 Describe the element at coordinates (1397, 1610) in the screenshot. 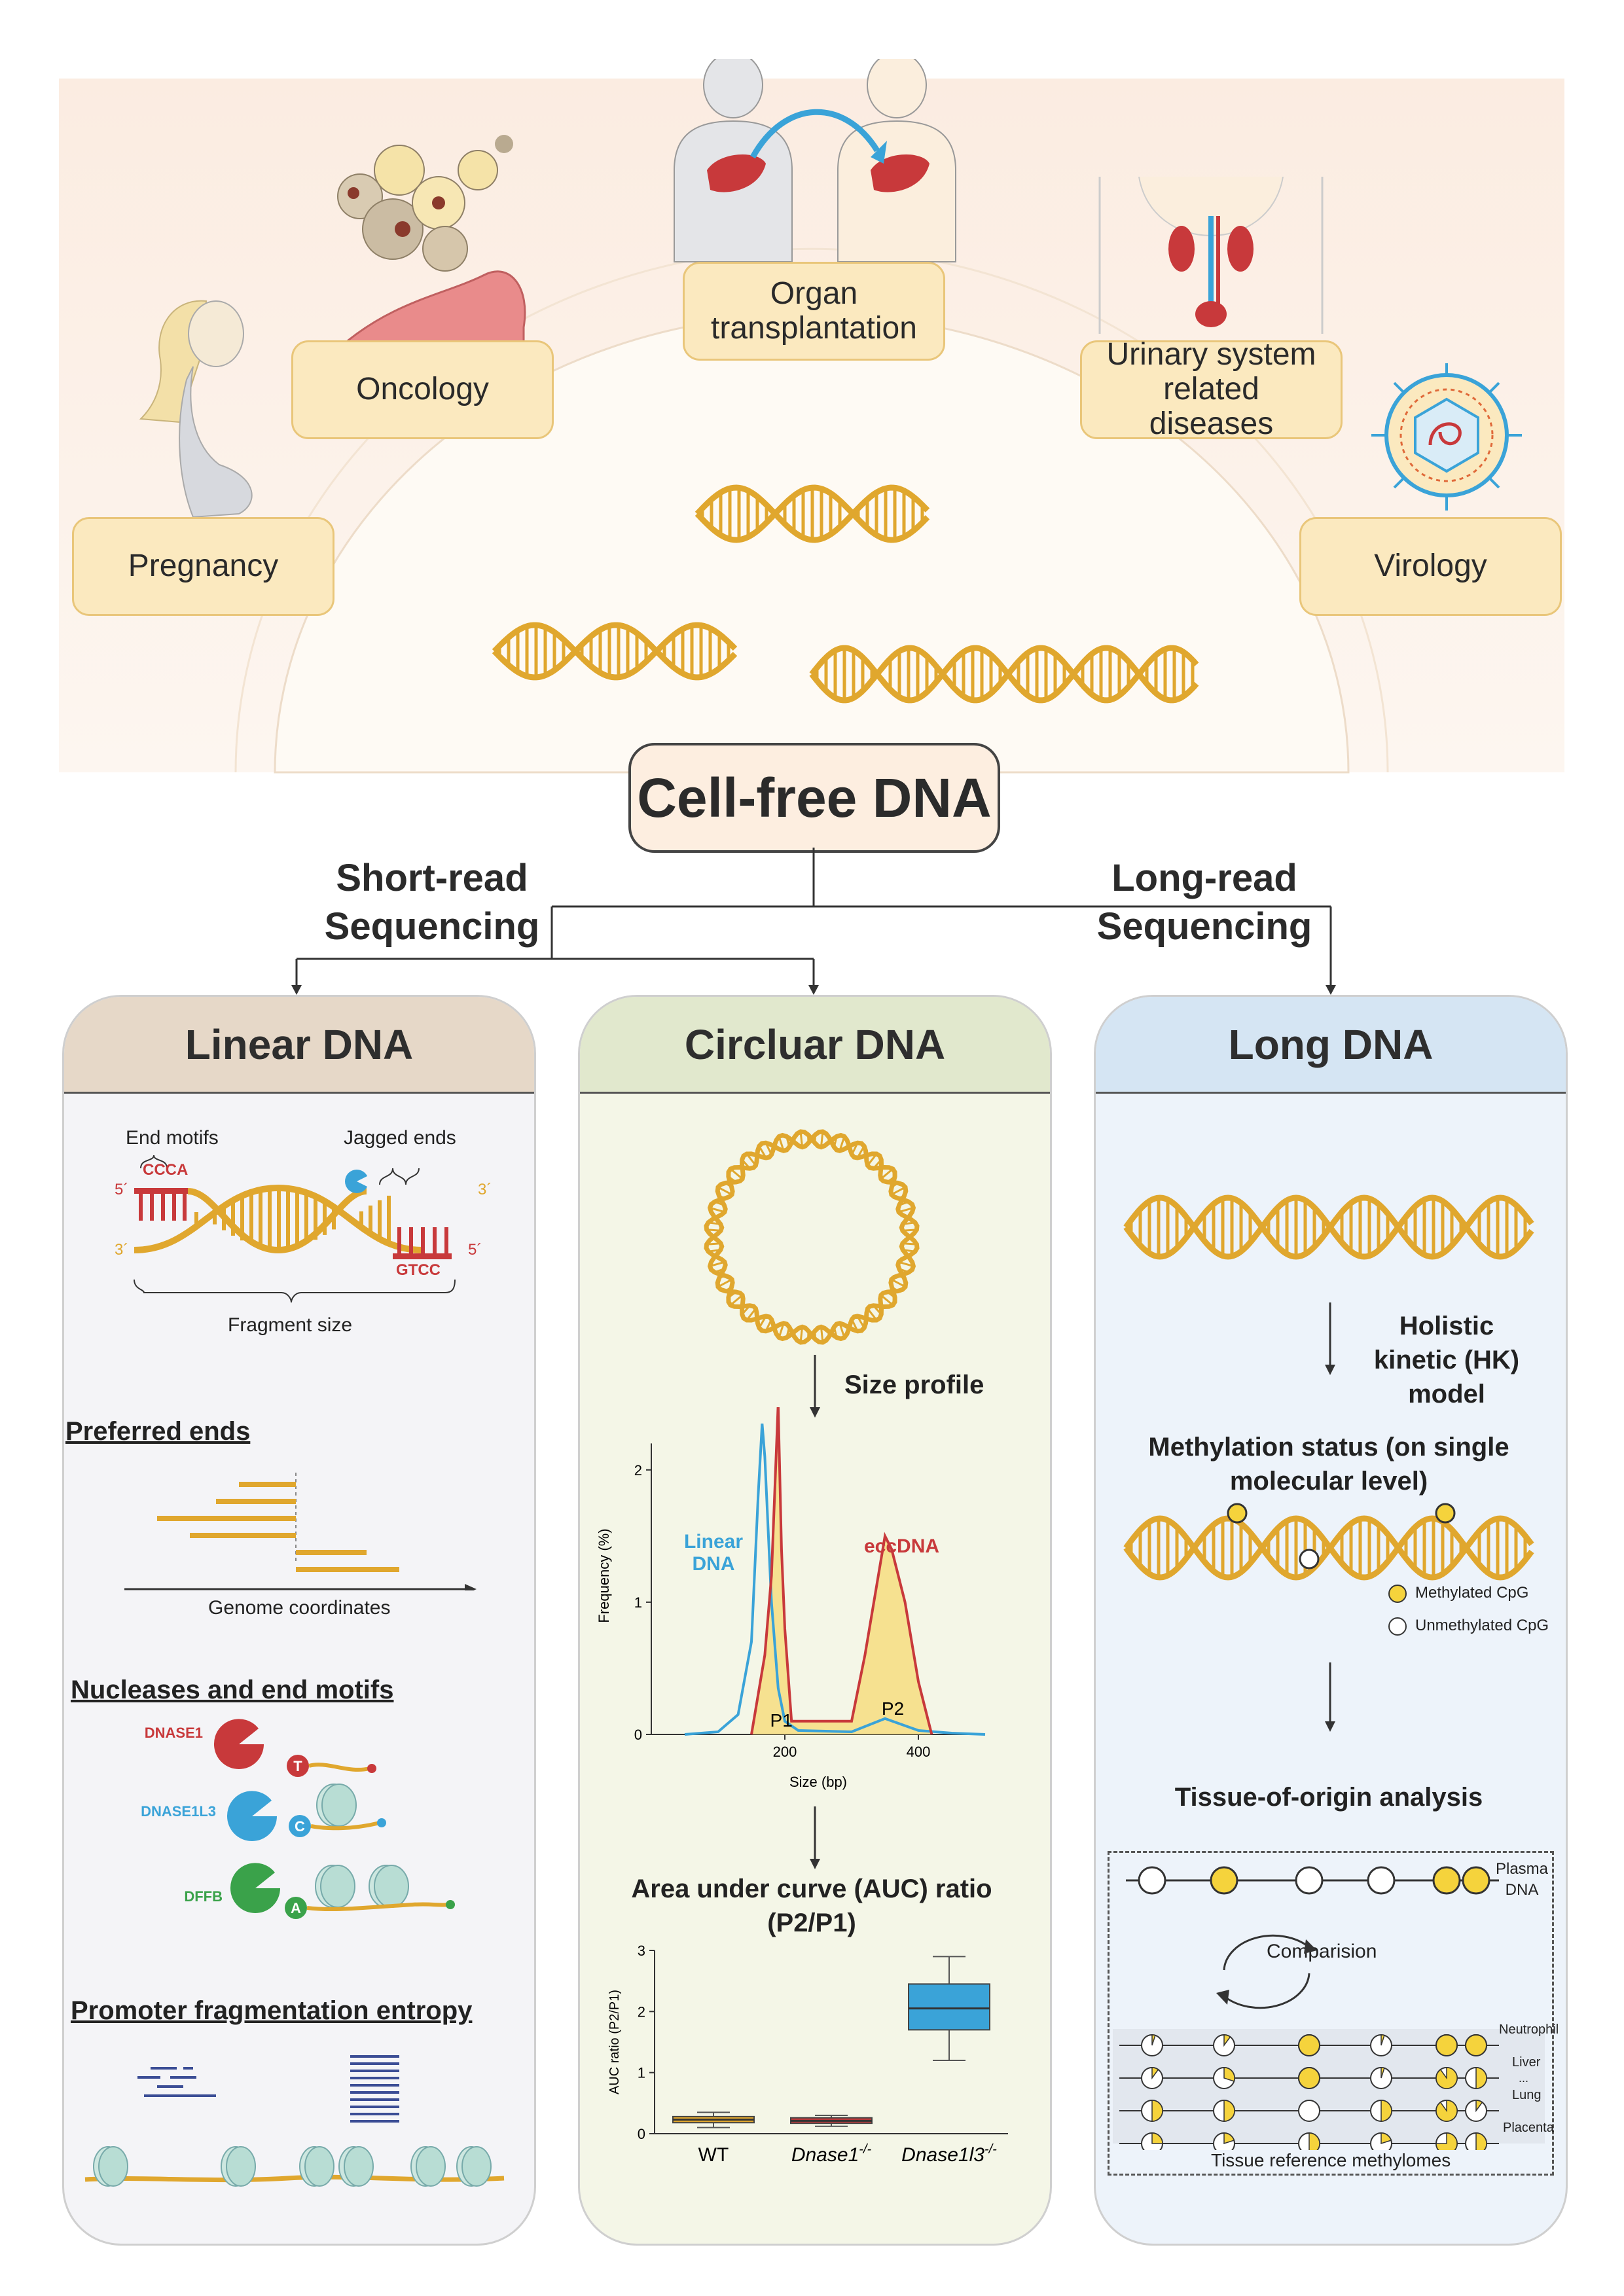

I see `methylation-legend` at that location.